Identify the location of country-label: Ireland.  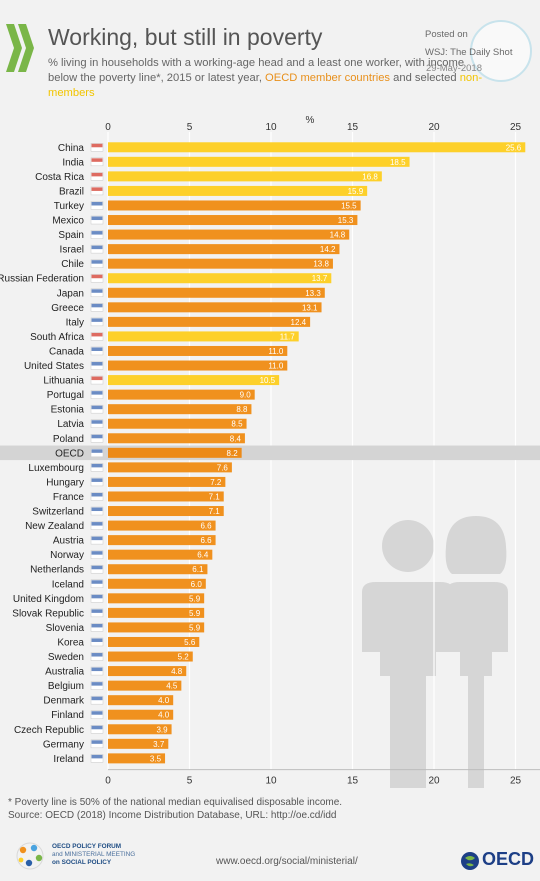
(68, 759).